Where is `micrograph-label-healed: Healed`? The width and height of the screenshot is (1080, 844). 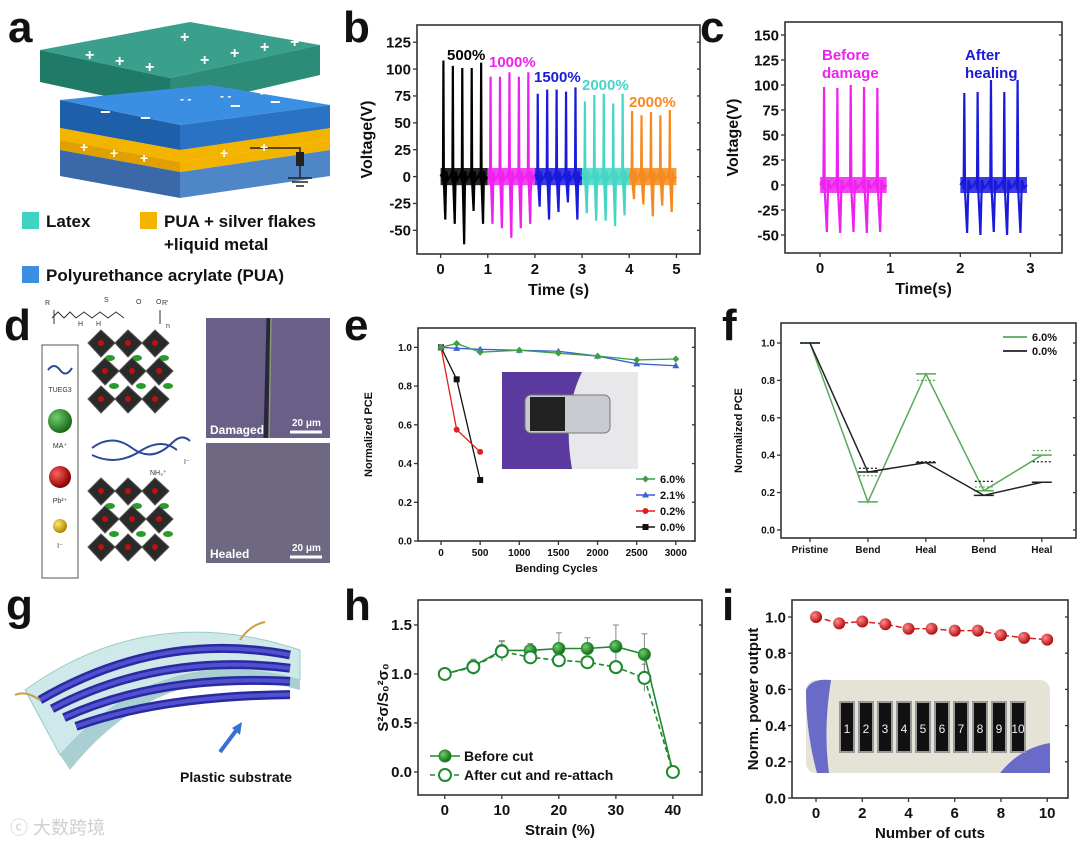 micrograph-label-healed: Healed is located at coordinates (229, 554).